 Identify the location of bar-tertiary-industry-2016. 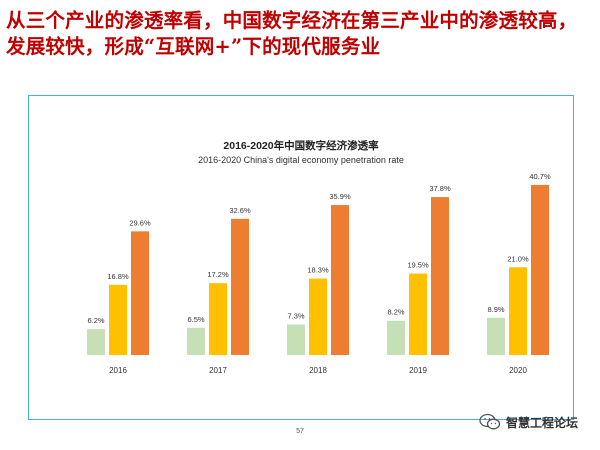
(140, 293).